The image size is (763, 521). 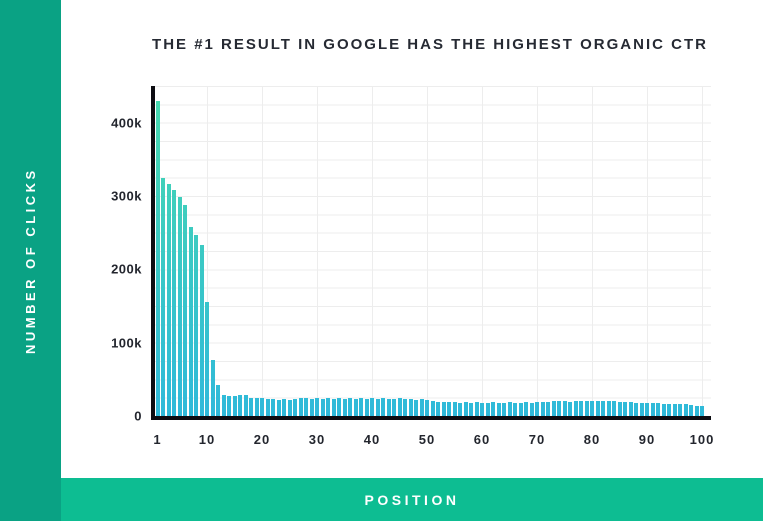 I want to click on x-axis-title-band: POSITION, so click(x=412, y=499).